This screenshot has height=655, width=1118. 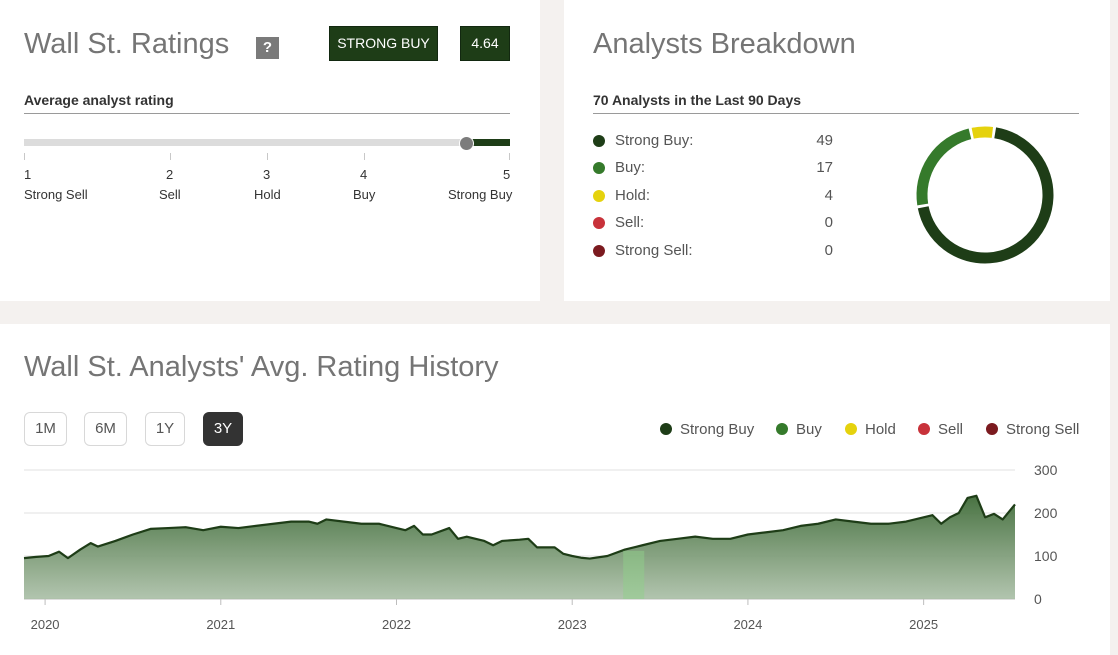 I want to click on donut-slice-hold, so click(x=982, y=132).